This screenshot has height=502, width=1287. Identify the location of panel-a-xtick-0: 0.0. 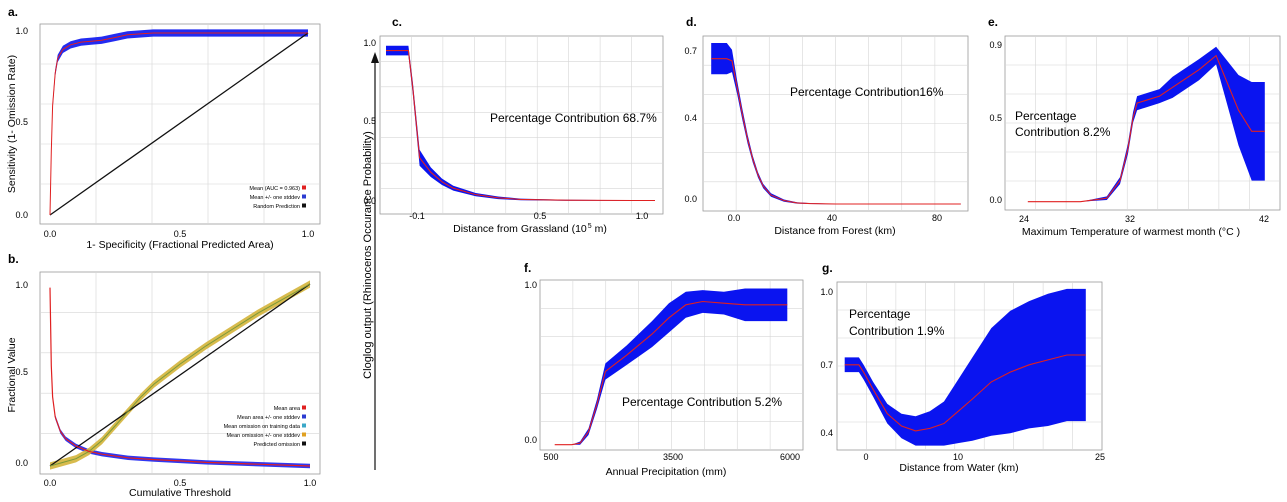
(50, 234).